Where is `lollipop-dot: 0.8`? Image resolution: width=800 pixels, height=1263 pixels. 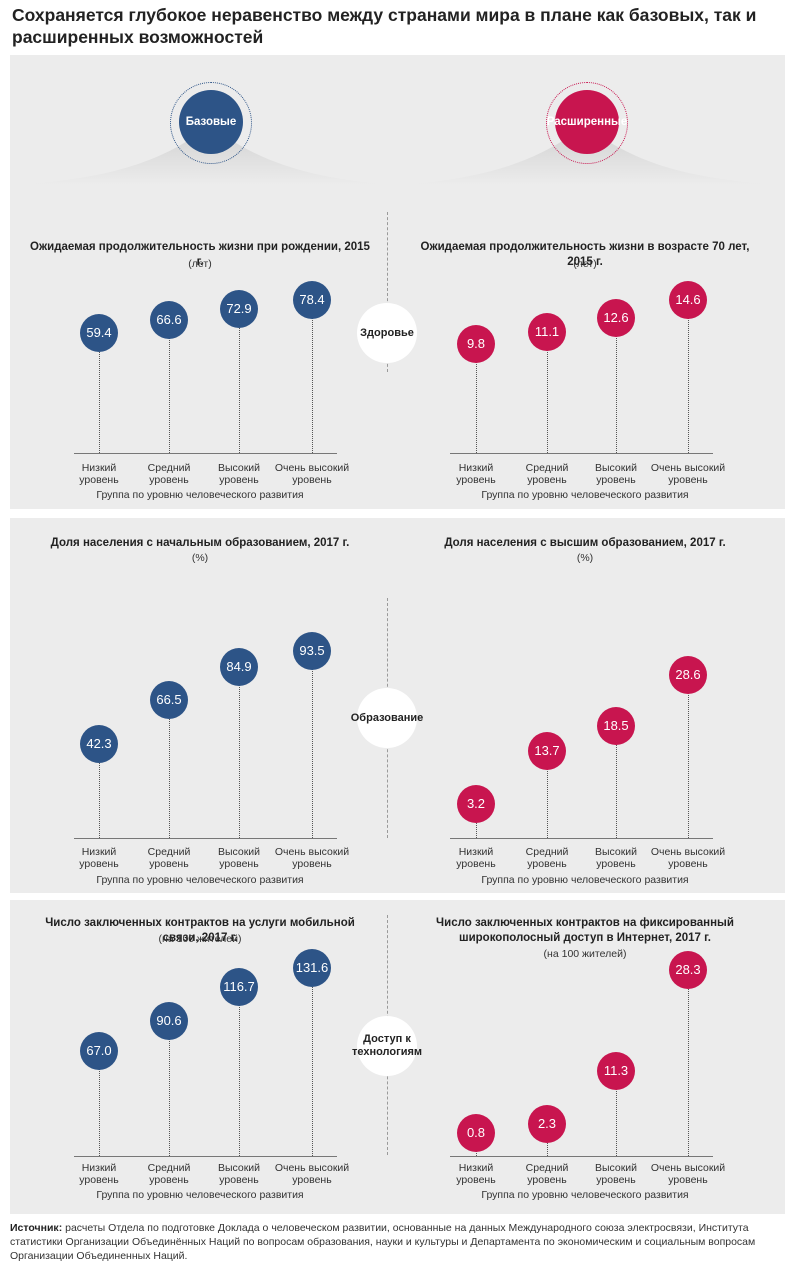 lollipop-dot: 0.8 is located at coordinates (476, 1133).